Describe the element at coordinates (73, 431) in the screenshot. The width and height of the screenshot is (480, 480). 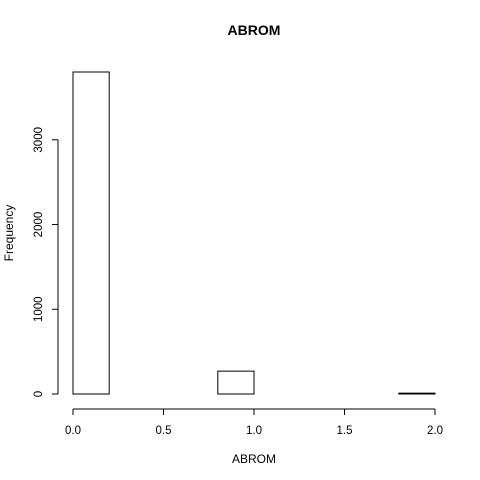
I see `x-tick-label: 0.0` at that location.